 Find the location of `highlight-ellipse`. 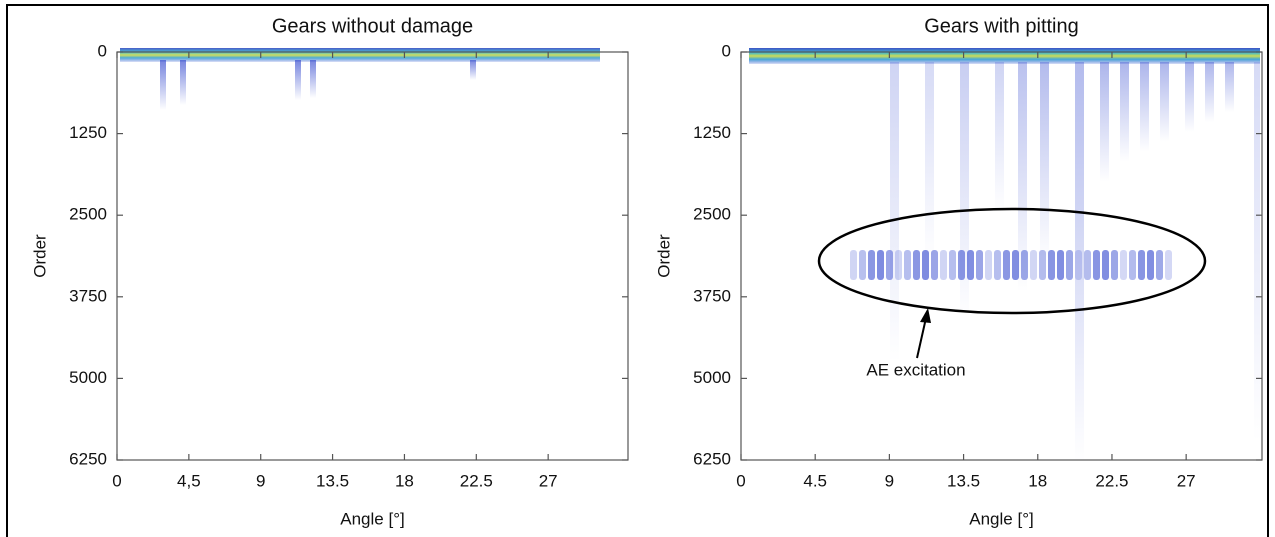

highlight-ellipse is located at coordinates (1012, 261).